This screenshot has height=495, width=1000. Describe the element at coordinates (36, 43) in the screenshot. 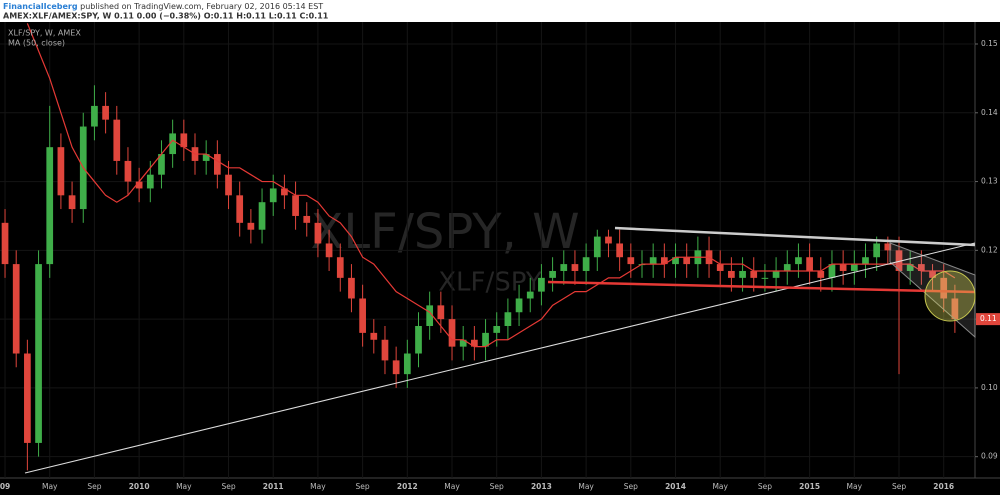

I see `legend-ma: MA (50, close)` at that location.